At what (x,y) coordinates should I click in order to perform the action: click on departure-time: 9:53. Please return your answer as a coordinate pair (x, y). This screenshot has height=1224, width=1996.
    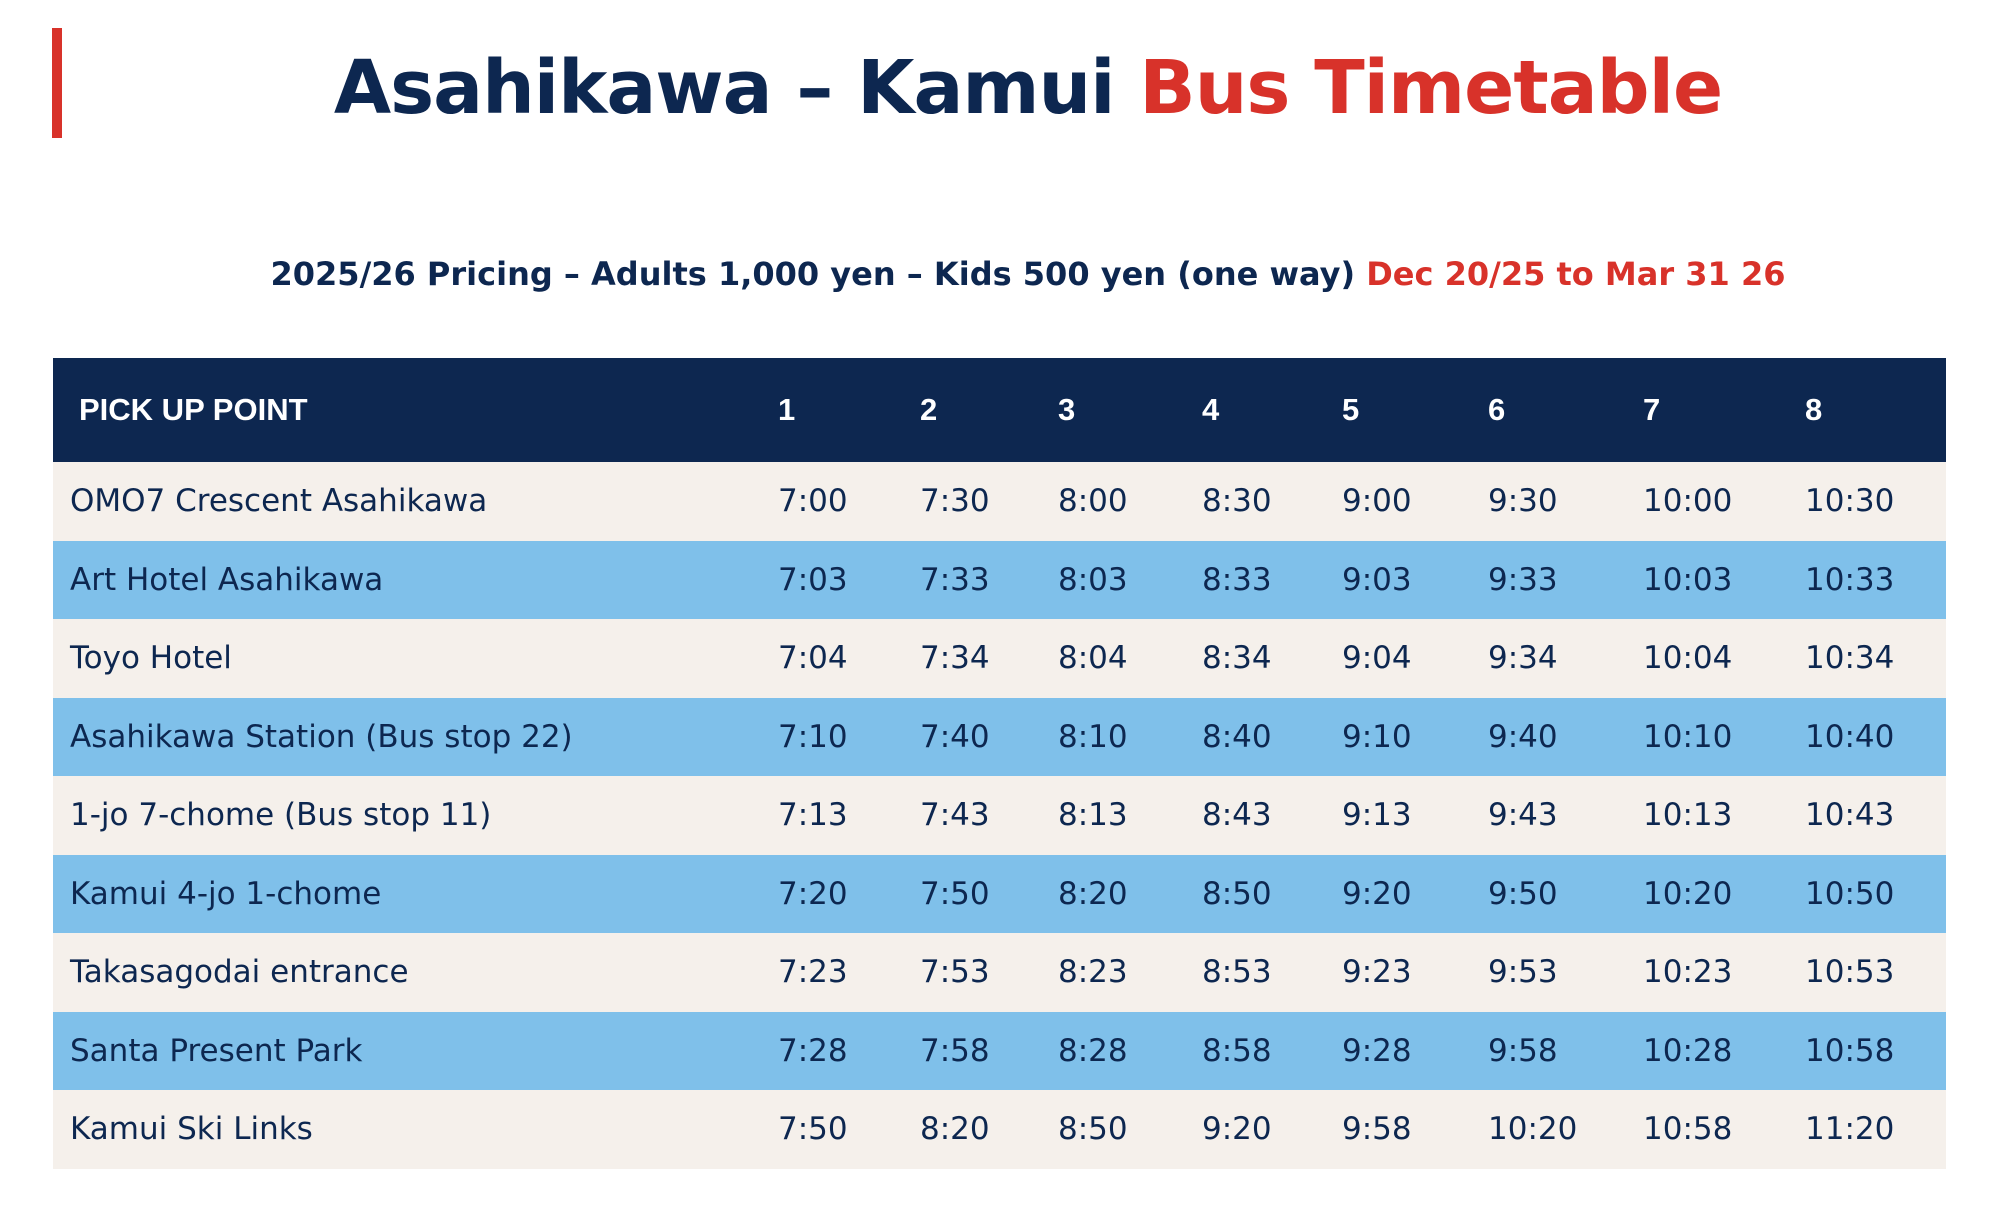
    Looking at the image, I should click on (1523, 972).